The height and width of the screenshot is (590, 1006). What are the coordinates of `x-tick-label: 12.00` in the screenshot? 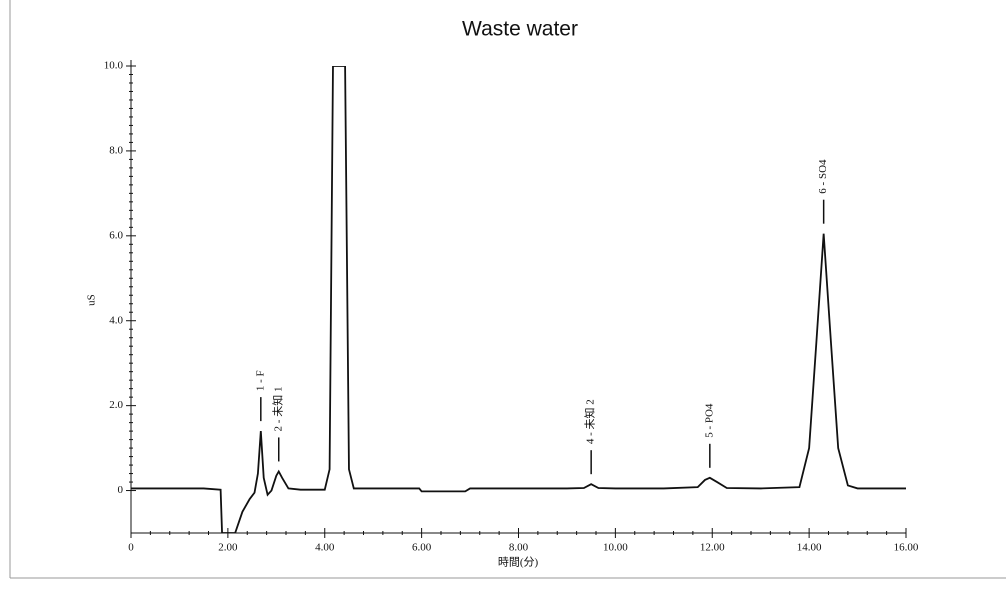 It's located at (712, 548).